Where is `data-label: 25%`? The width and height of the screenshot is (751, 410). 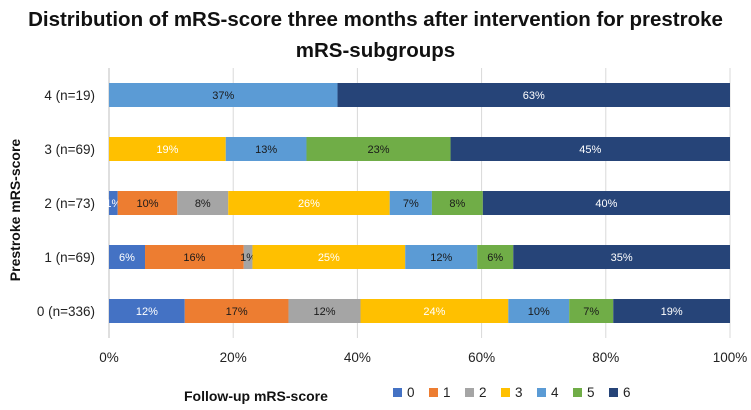 data-label: 25% is located at coordinates (329, 258).